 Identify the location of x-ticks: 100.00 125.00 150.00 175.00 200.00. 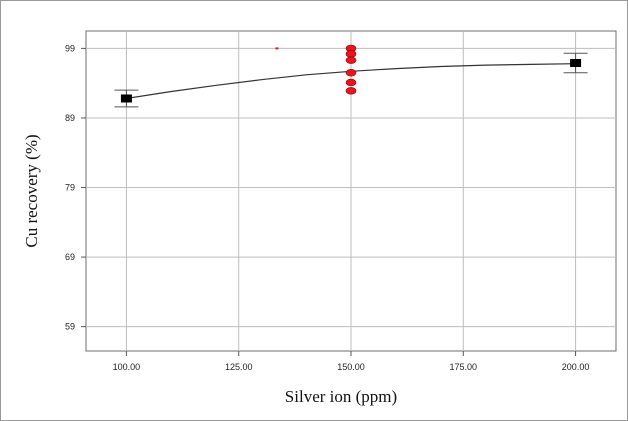
(351, 361).